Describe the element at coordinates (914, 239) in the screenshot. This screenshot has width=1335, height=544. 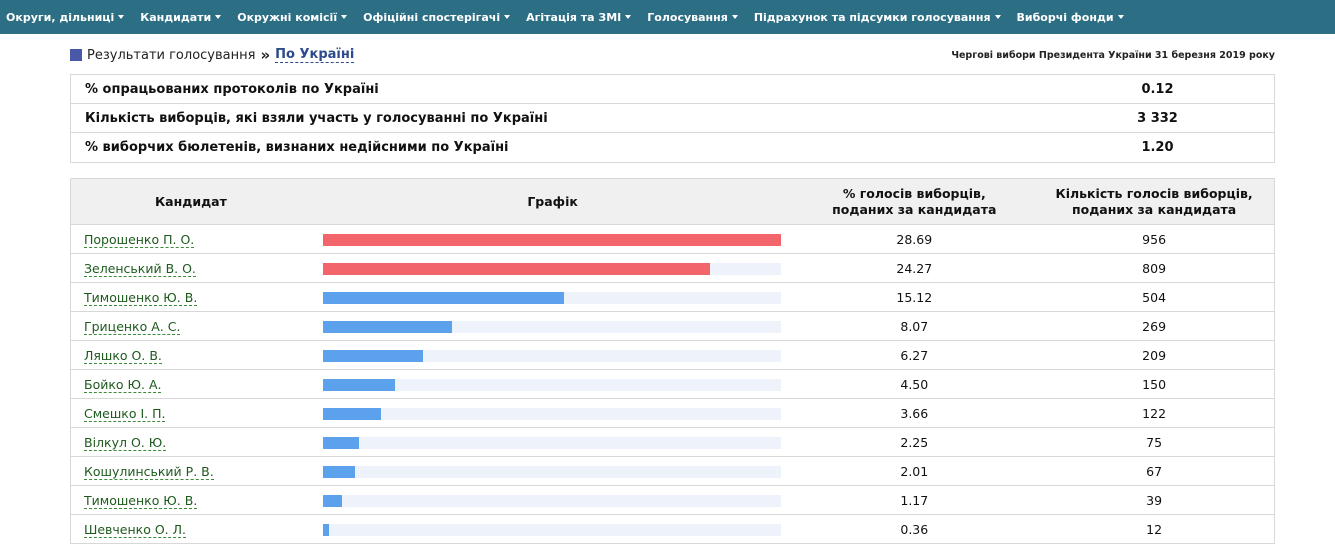
I see `percent-cell: 28.69` at that location.